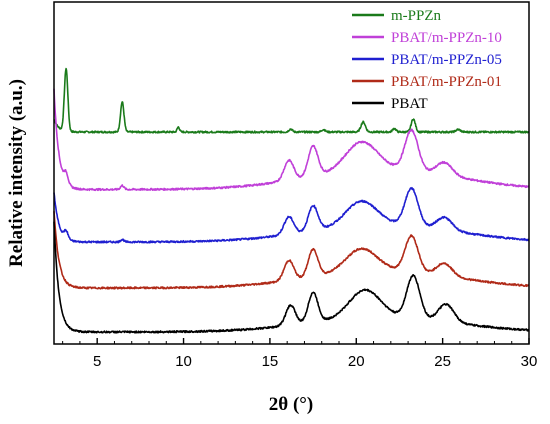 This screenshot has width=550, height=424. I want to click on x-axis-ticks: 5 10 15 20 25 30, so click(300, 354).